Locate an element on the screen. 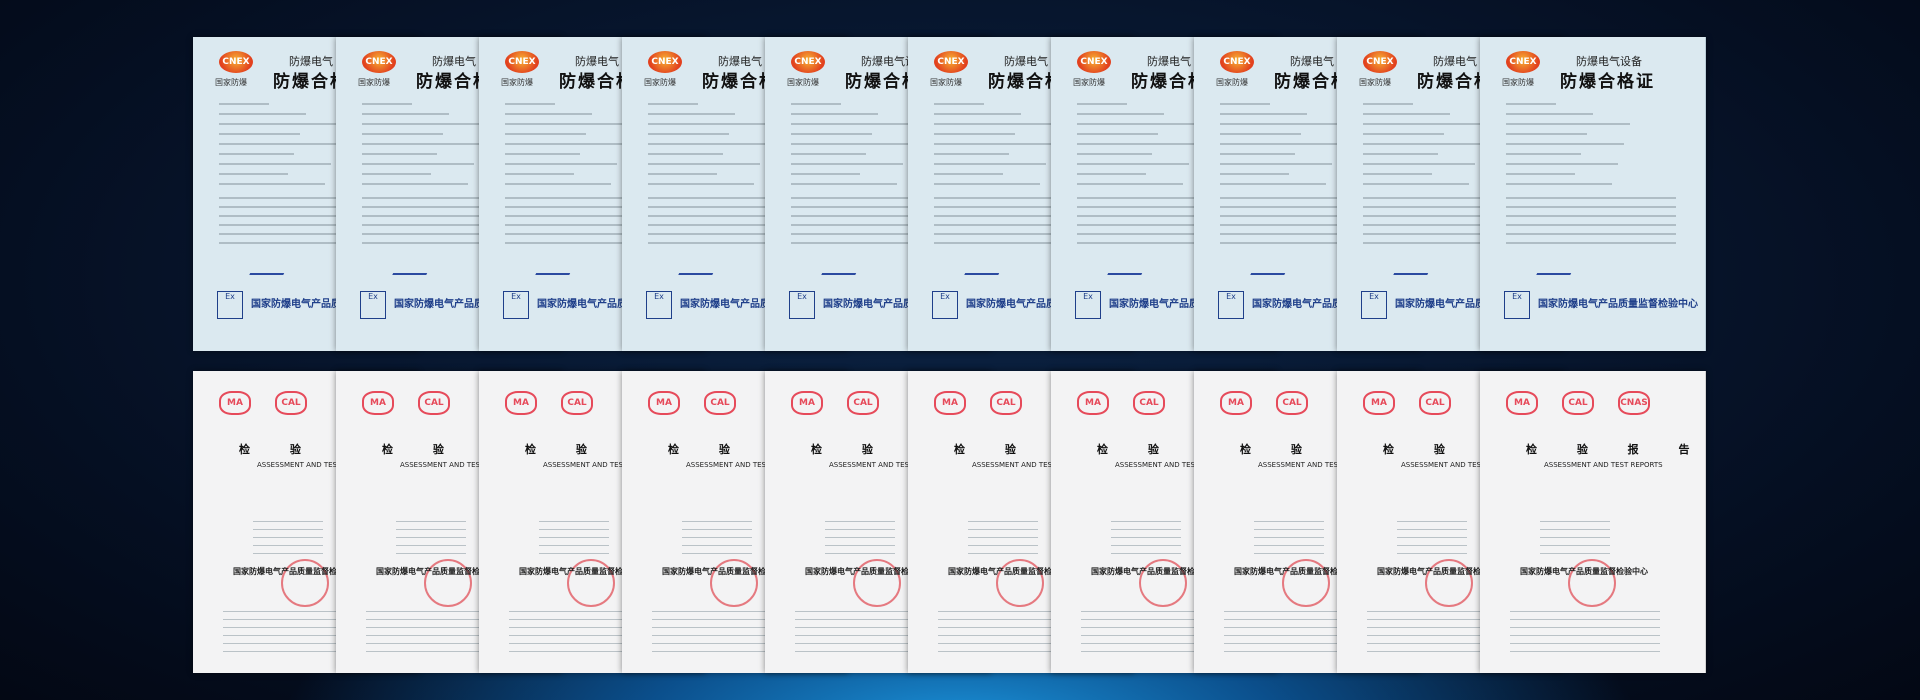 This screenshot has width=1920, height=700. certificate-category: 防爆电气 is located at coordinates (311, 61).